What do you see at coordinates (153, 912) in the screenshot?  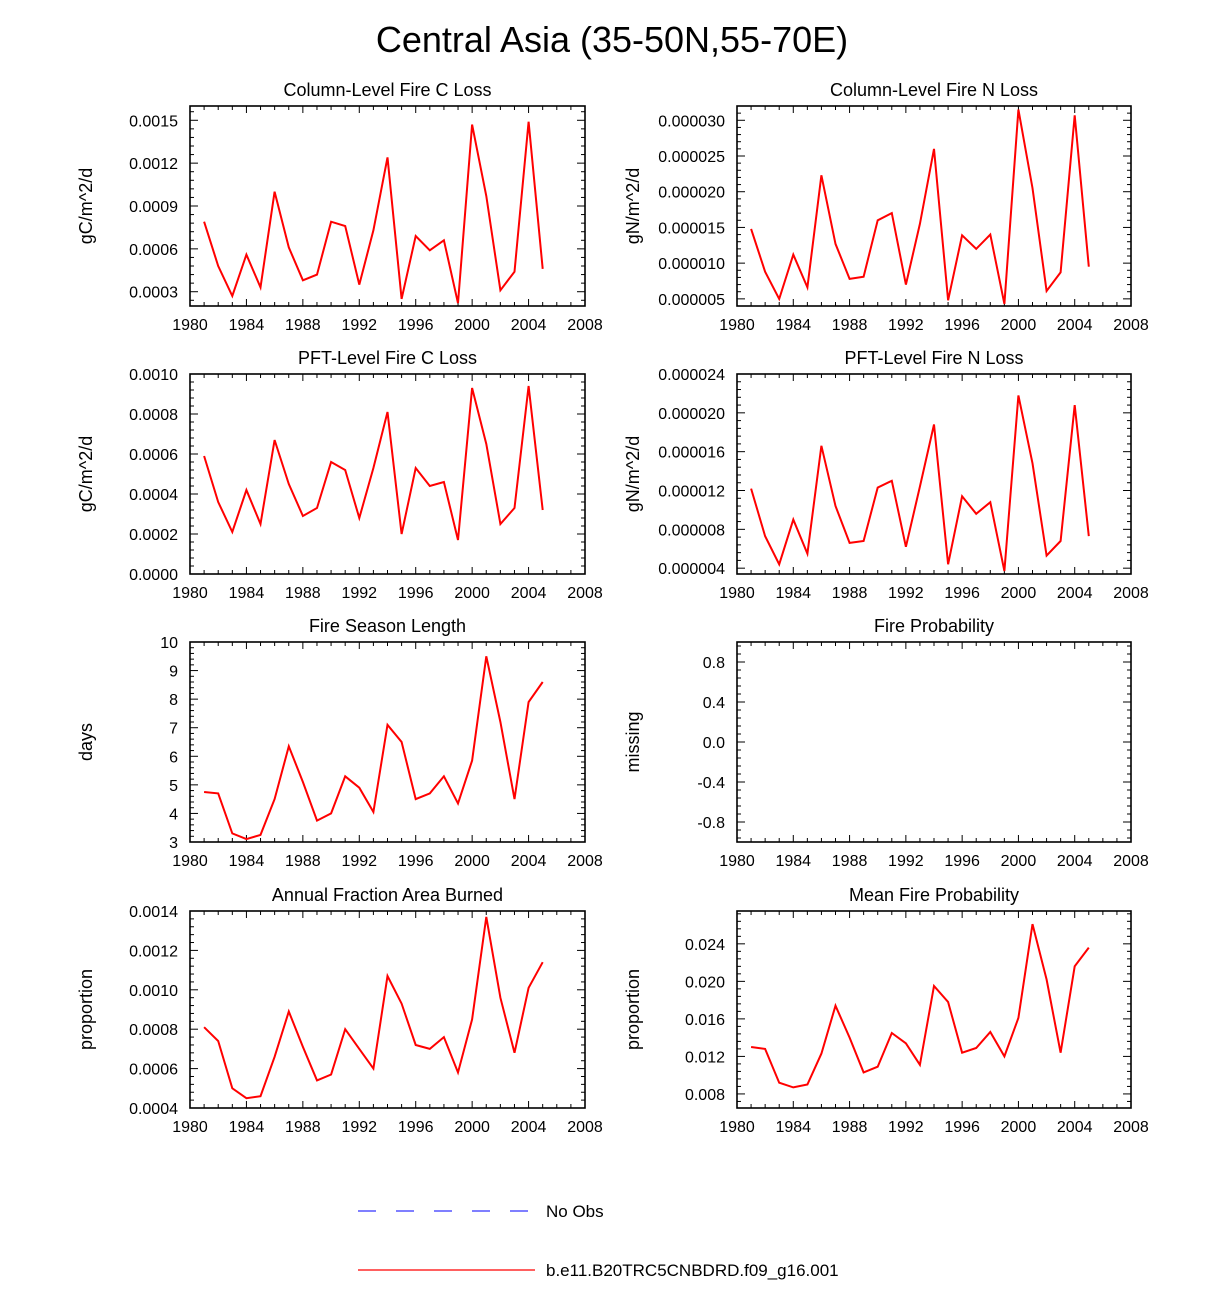 I see `y-tick-label: 0.0014` at bounding box center [153, 912].